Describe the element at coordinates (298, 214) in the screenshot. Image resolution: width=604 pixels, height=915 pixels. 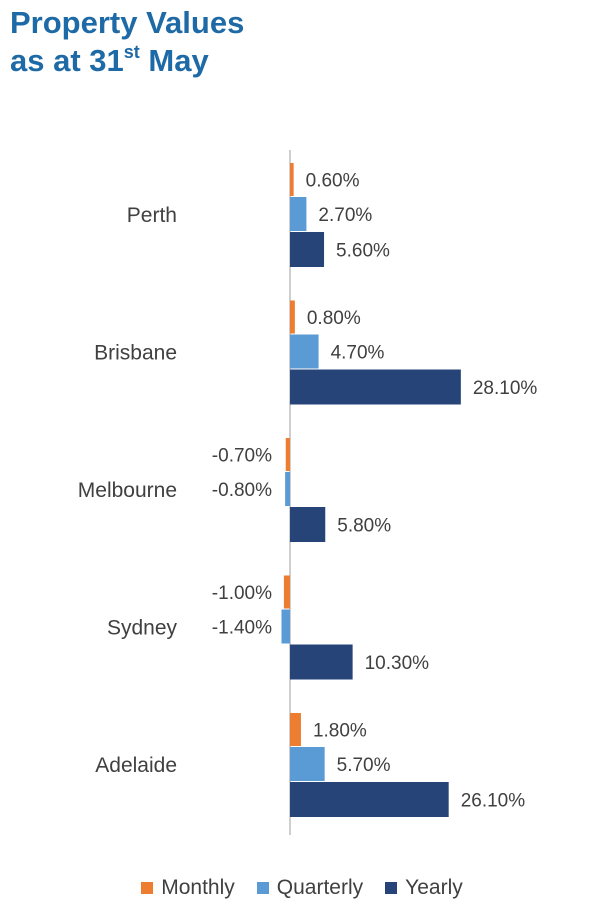
I see `bar-quarterly-perth` at that location.